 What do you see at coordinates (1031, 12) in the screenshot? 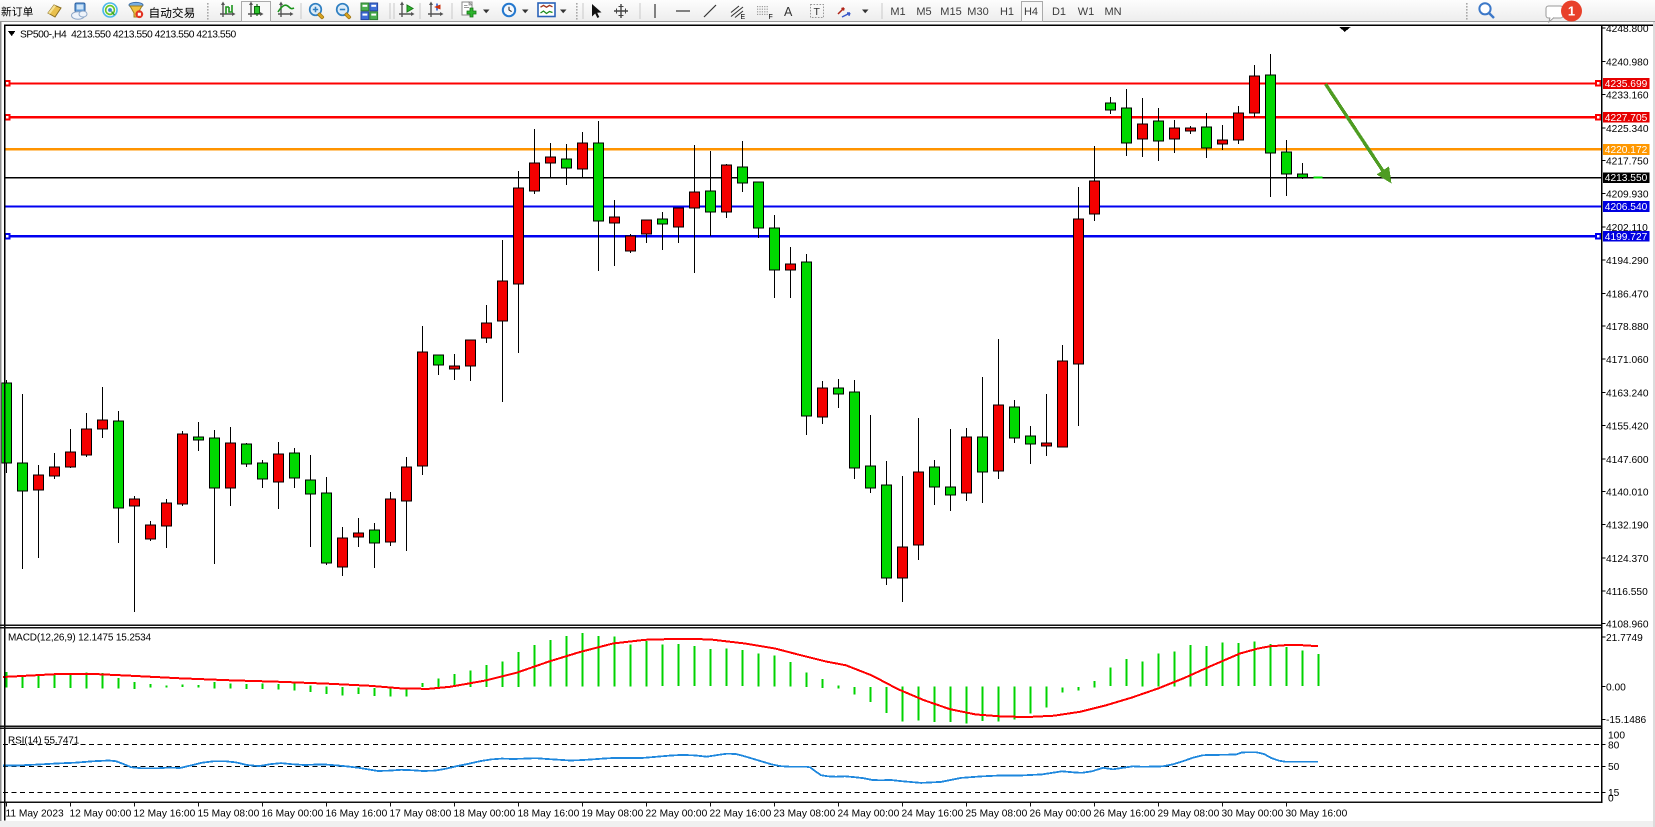
I see `svg-text: H4` at bounding box center [1031, 12].